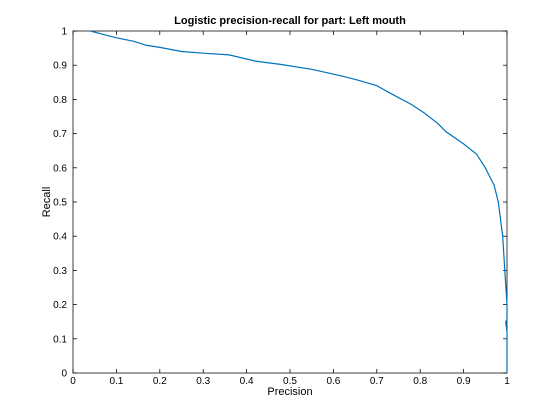 The width and height of the screenshot is (560, 420). I want to click on x-tick-label: 0.5, so click(290, 381).